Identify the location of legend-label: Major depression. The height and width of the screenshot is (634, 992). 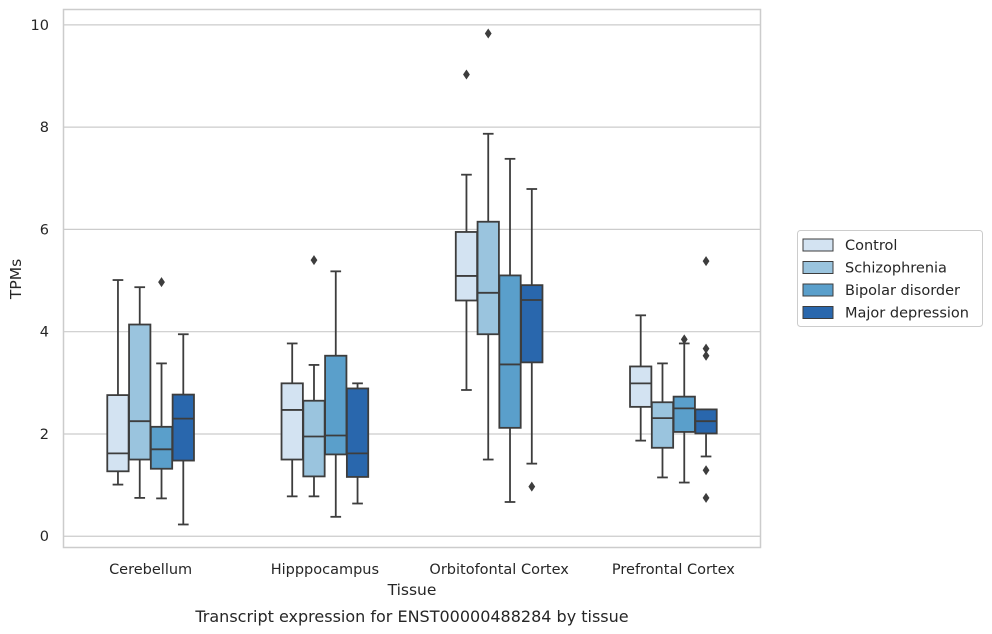
(907, 314).